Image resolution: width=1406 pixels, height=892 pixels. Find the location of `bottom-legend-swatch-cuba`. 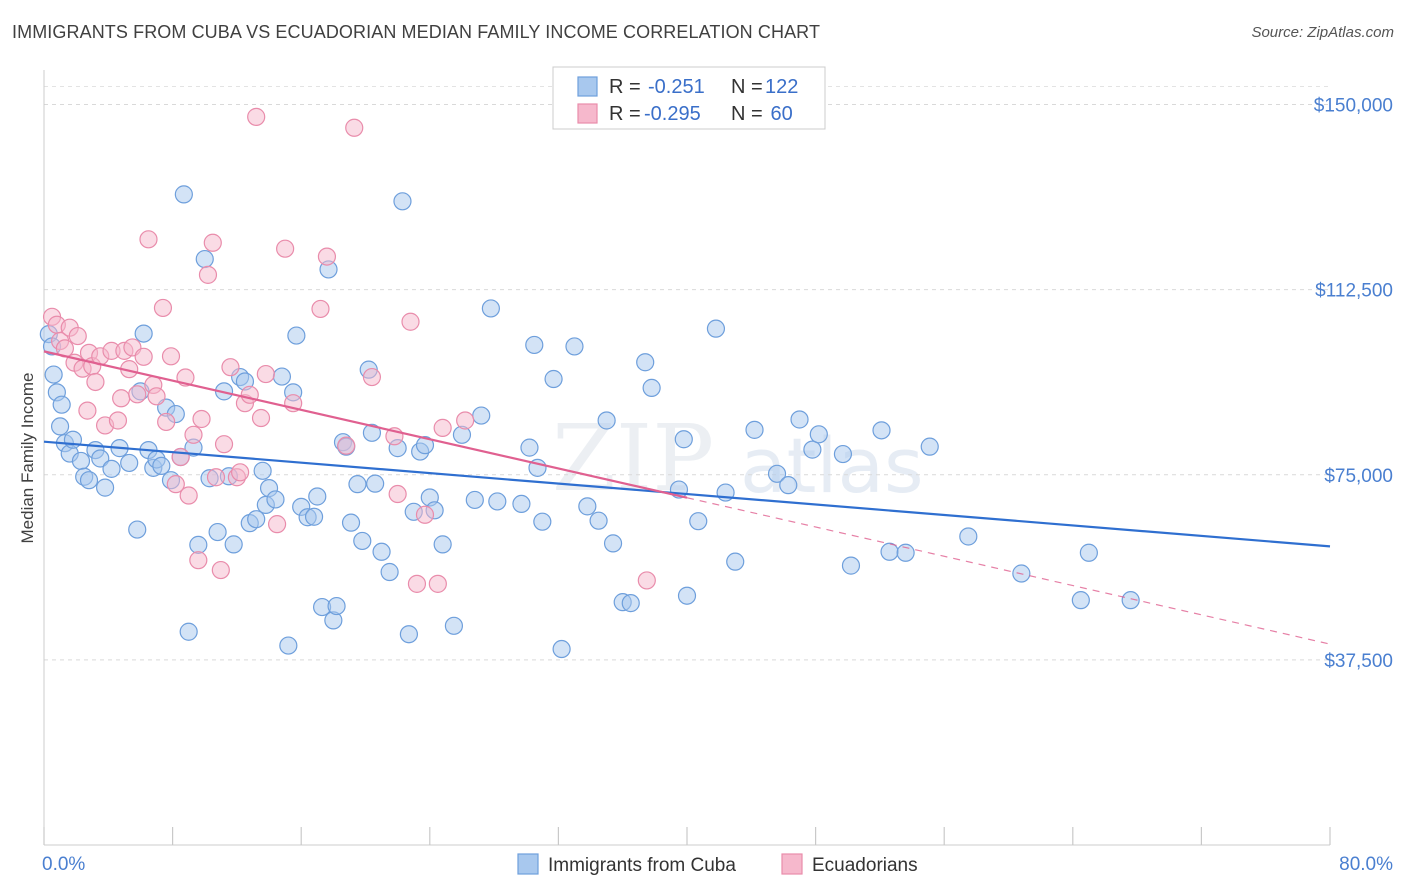

bottom-legend-swatch-cuba is located at coordinates (528, 864).